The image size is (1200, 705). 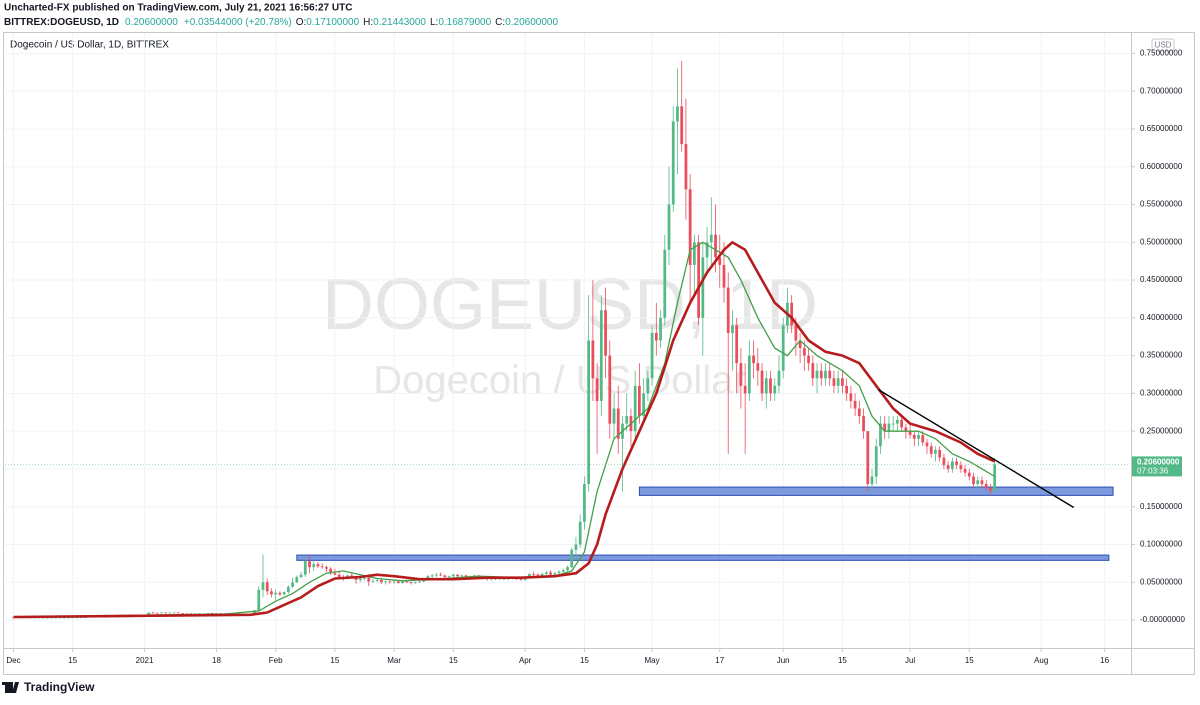 I want to click on y-tick-label: 0.45000000, so click(x=1161, y=279).